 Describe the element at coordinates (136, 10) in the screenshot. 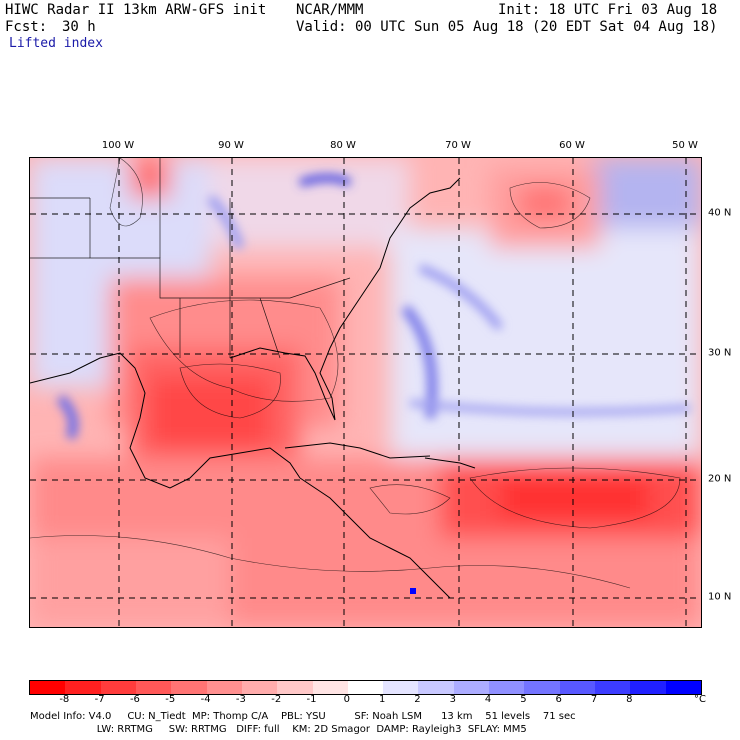

I see `model-title: HIWC Radar II 13km ARW-GFS init` at that location.